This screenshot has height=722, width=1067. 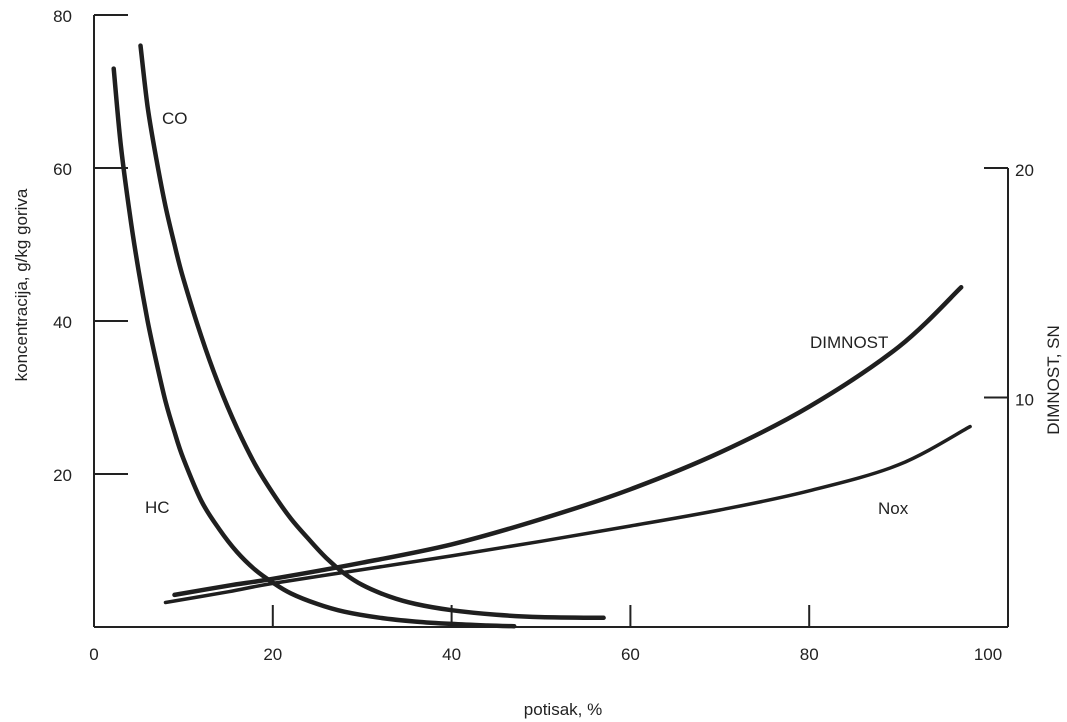 I want to click on left-y-tick-label-60: 60, so click(x=62, y=169).